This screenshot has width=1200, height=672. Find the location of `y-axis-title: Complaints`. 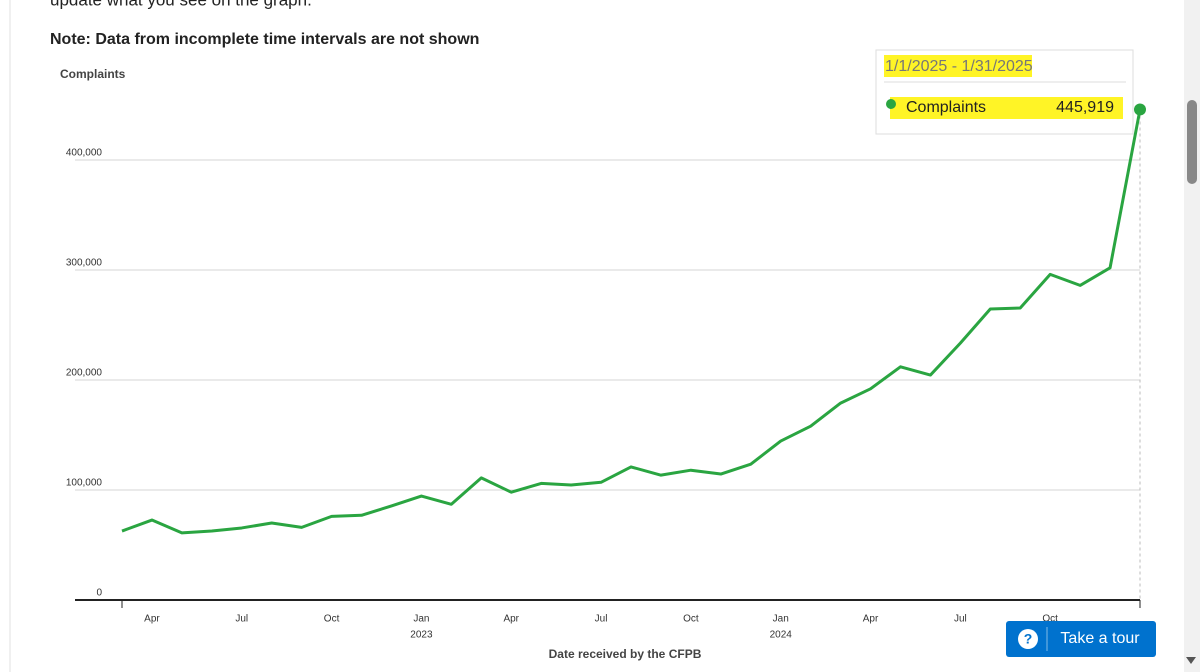

y-axis-title: Complaints is located at coordinates (93, 74).